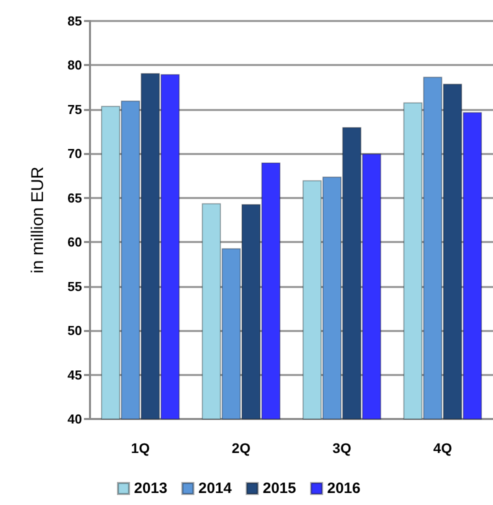  What do you see at coordinates (75, 198) in the screenshot?
I see `y-tick-label: 65` at bounding box center [75, 198].